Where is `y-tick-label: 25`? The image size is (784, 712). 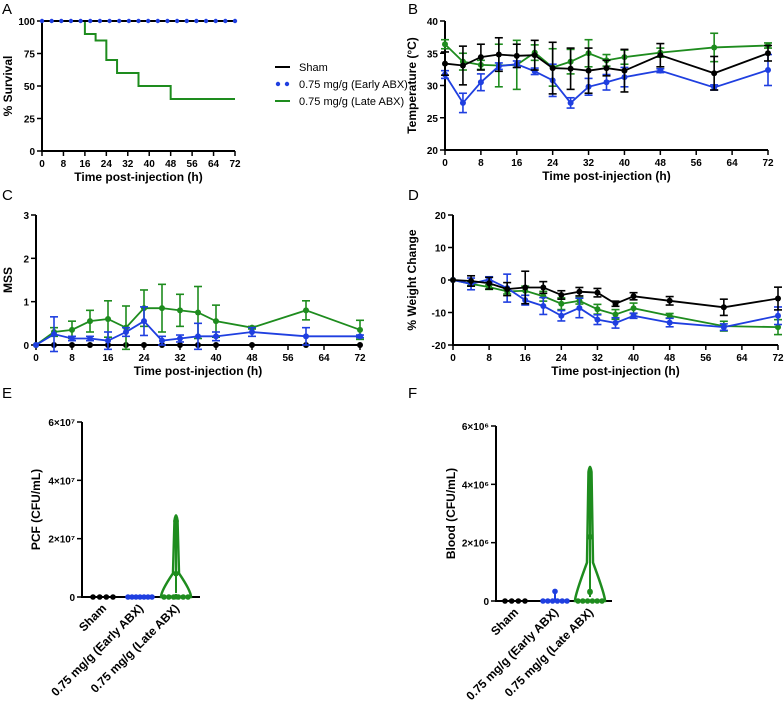 y-tick-label: 25 is located at coordinates (30, 120).